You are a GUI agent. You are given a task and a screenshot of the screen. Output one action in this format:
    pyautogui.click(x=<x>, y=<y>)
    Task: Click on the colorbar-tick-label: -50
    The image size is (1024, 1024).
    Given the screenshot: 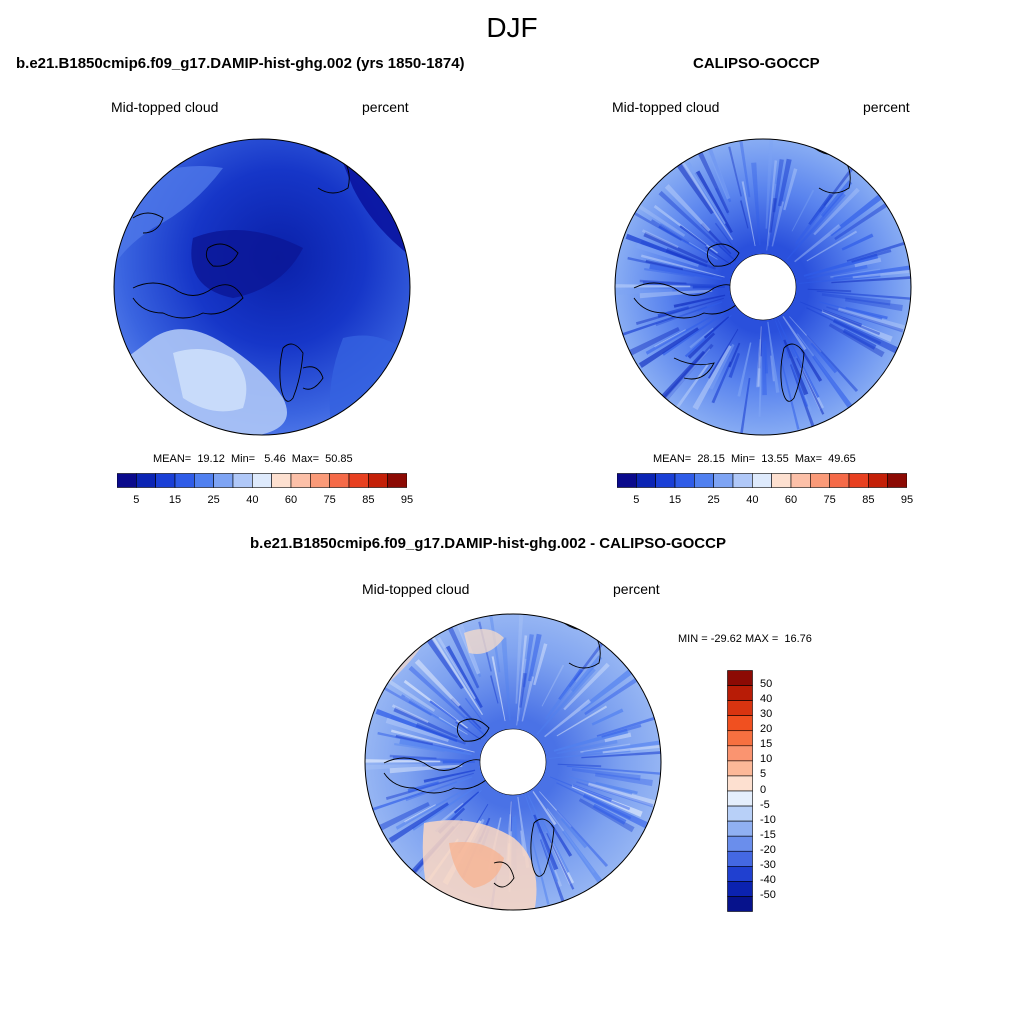 What is the action you would take?
    pyautogui.click(x=768, y=894)
    